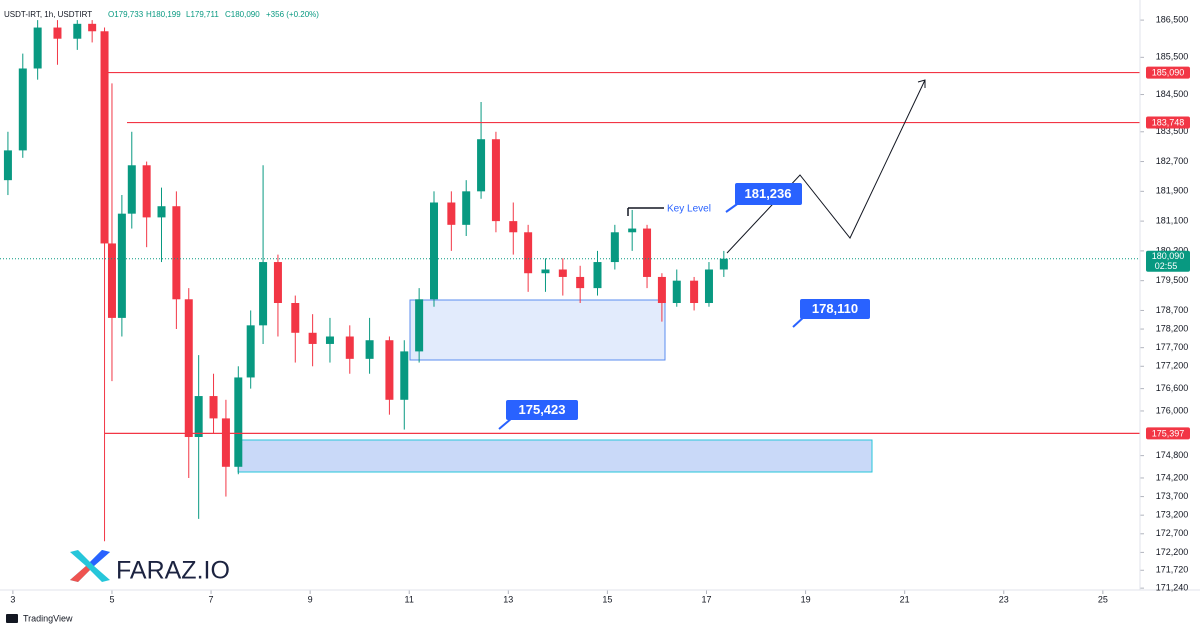 This screenshot has height=630, width=1200. Describe the element at coordinates (826, 166) in the screenshot. I see `projection-path` at that location.